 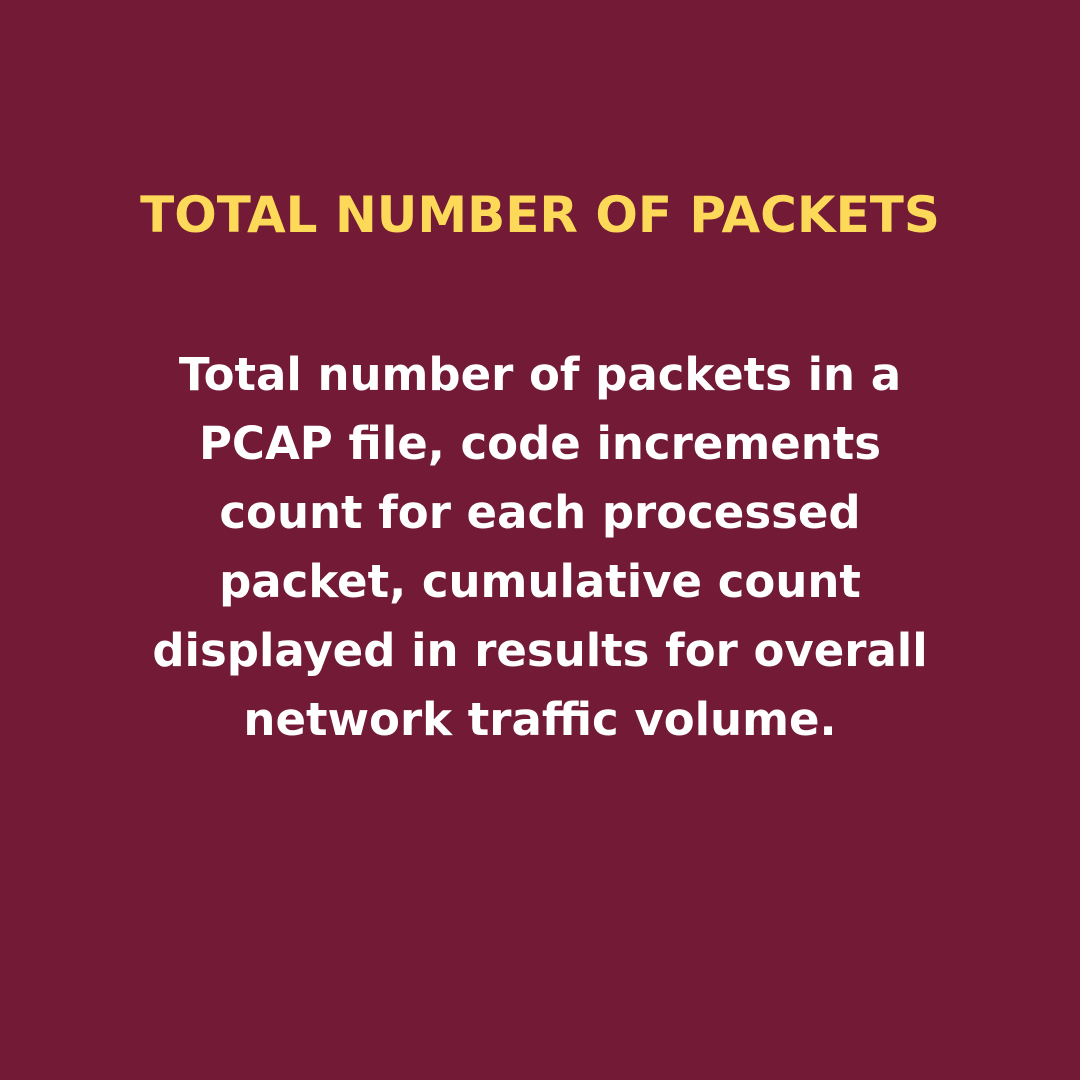 What do you see at coordinates (540, 512) in the screenshot?
I see `description-line: count for each processed` at bounding box center [540, 512].